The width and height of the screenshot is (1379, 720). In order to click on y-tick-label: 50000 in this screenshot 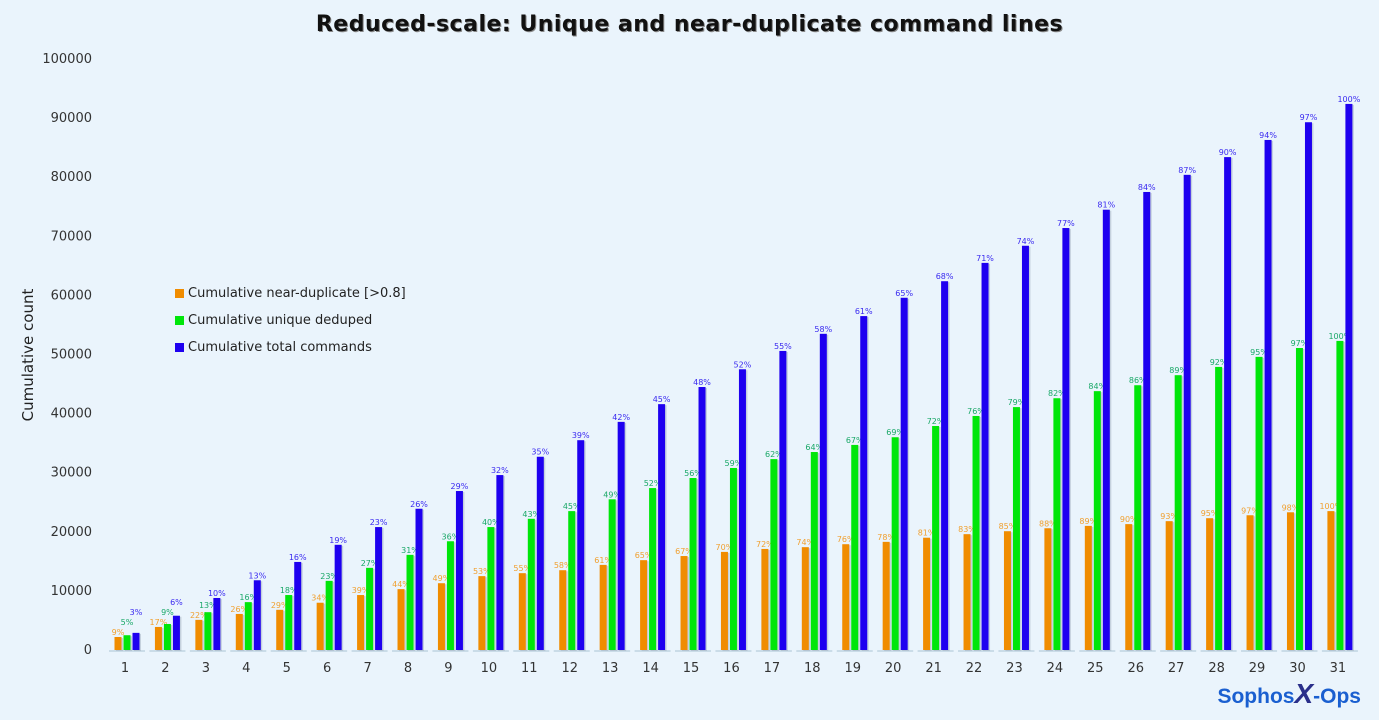, I will do `click(71, 355)`.